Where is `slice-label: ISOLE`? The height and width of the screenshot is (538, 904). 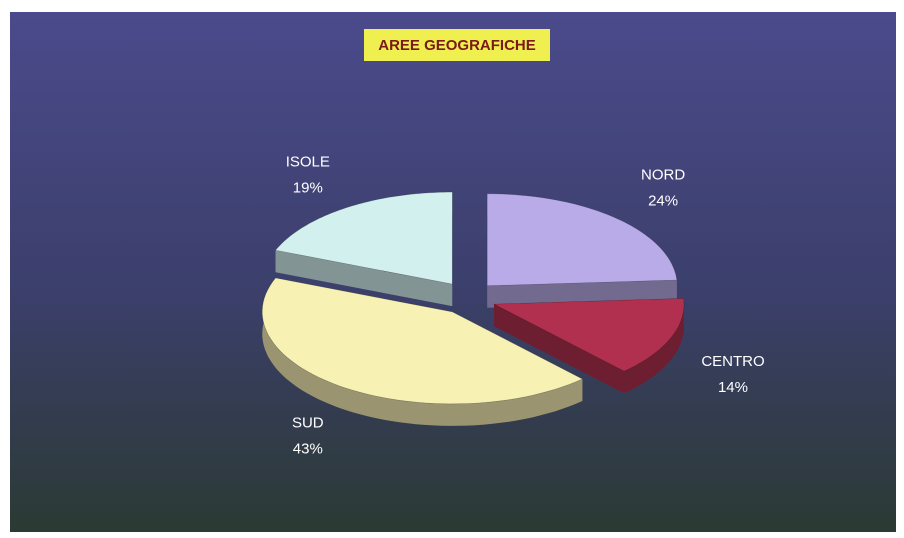 slice-label: ISOLE is located at coordinates (308, 162).